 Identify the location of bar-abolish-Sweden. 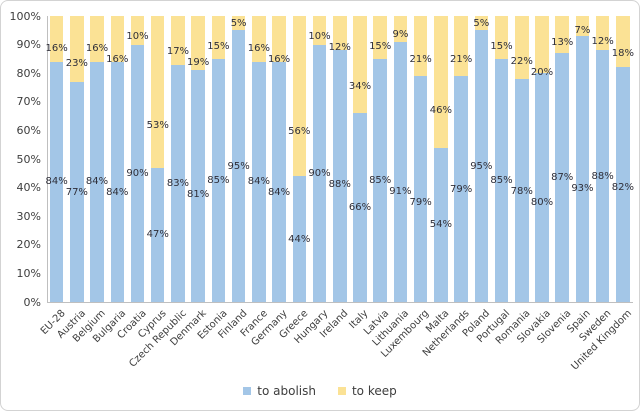
(602, 176).